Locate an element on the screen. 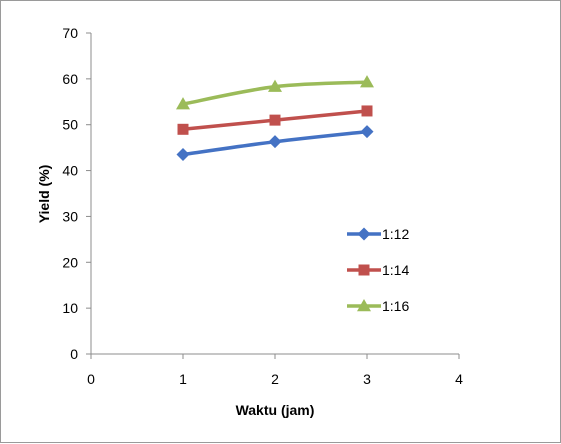  series-layer is located at coordinates (275, 118).